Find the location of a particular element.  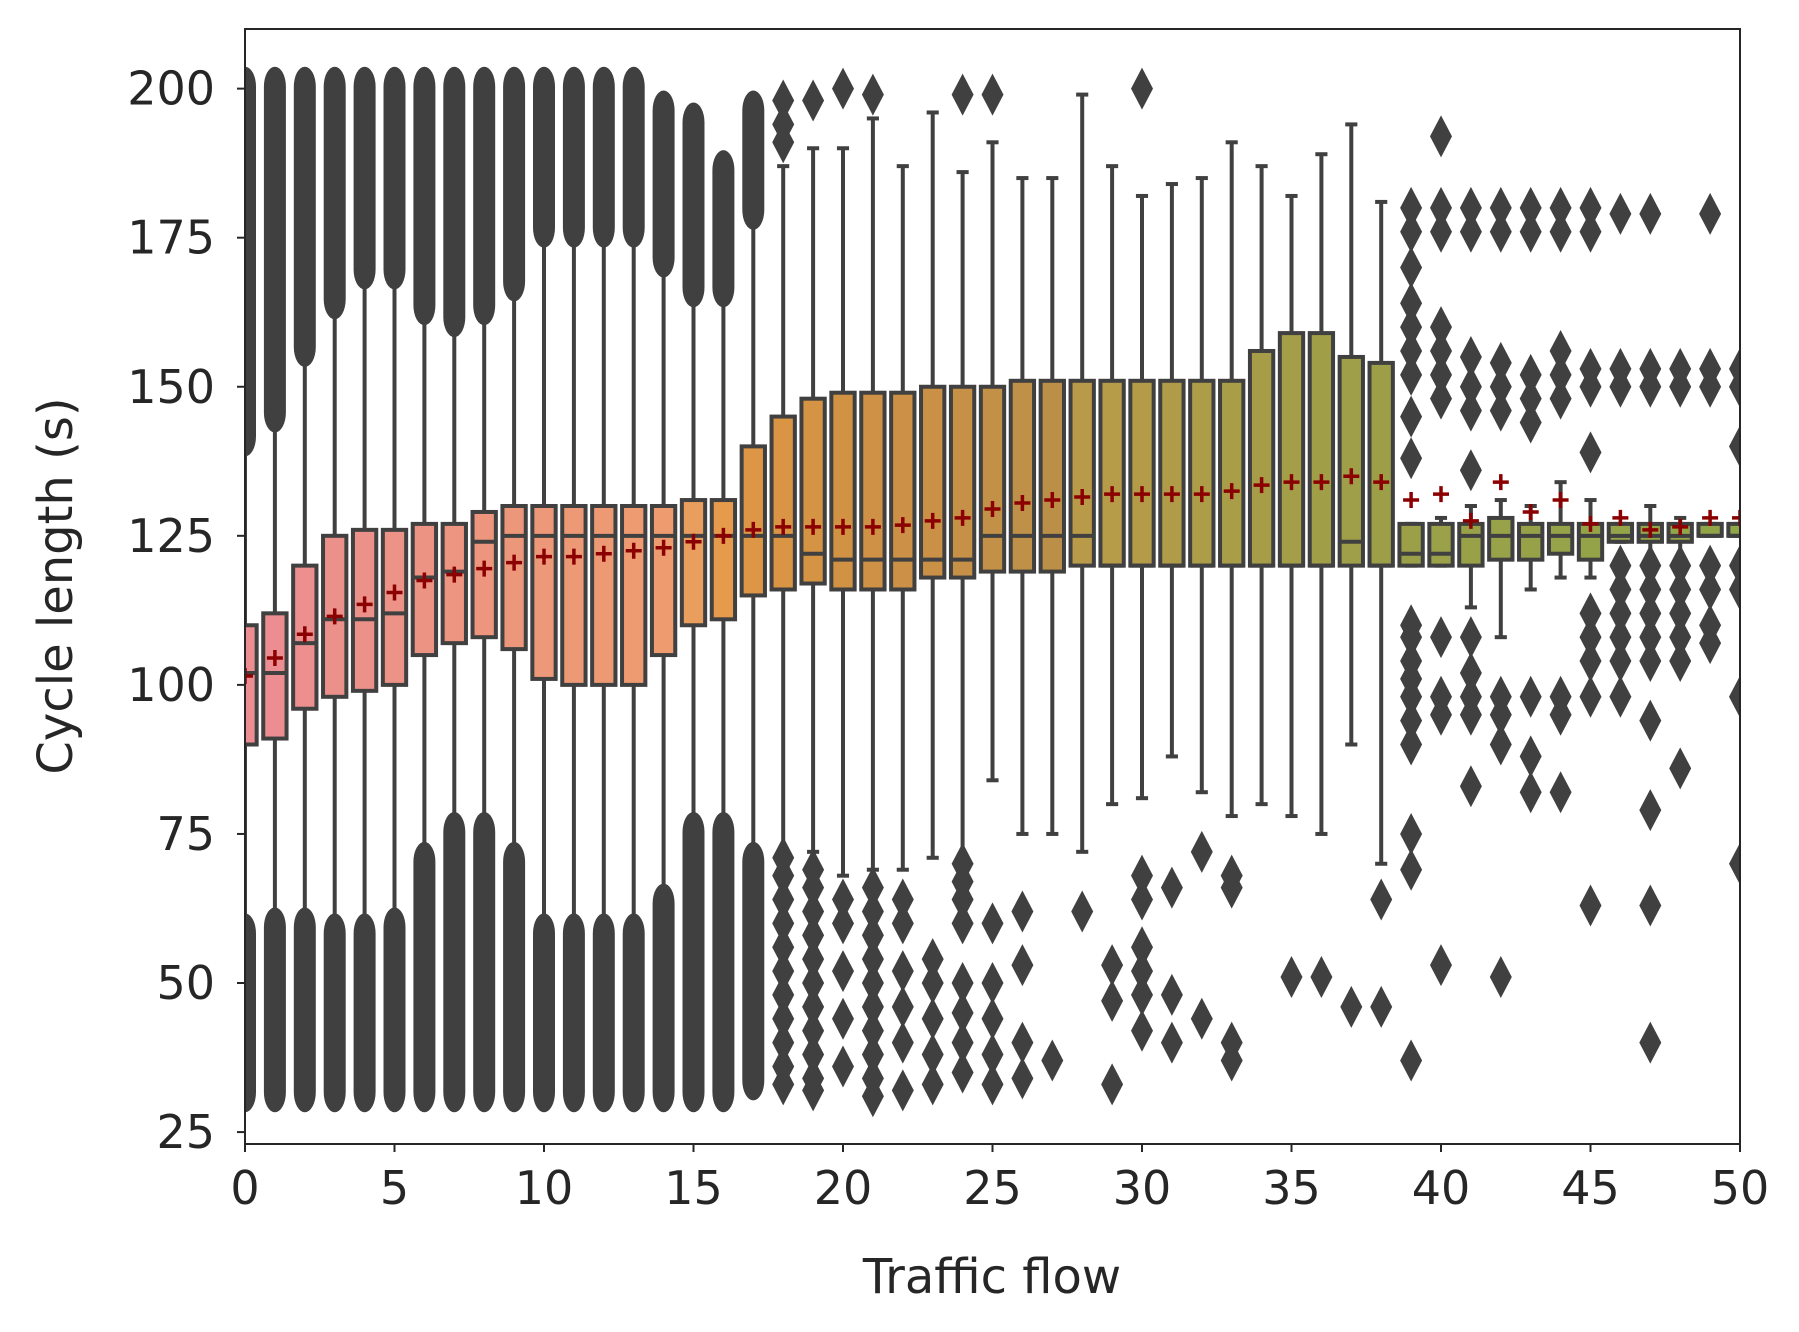

y-tick-label: 50 is located at coordinates (185, 983).